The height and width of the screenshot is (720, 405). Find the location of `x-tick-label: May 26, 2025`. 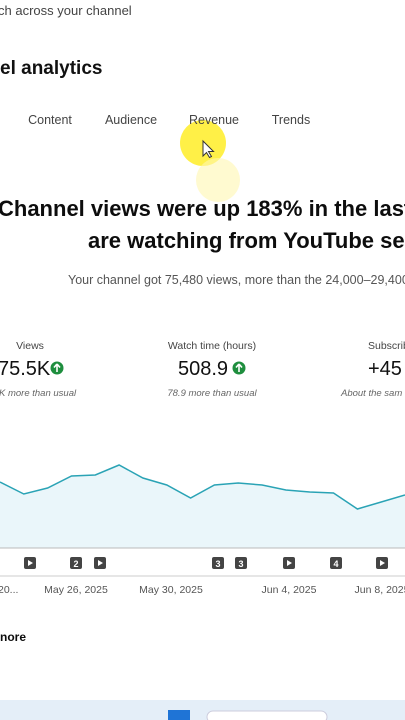

x-tick-label: May 26, 2025 is located at coordinates (76, 590).